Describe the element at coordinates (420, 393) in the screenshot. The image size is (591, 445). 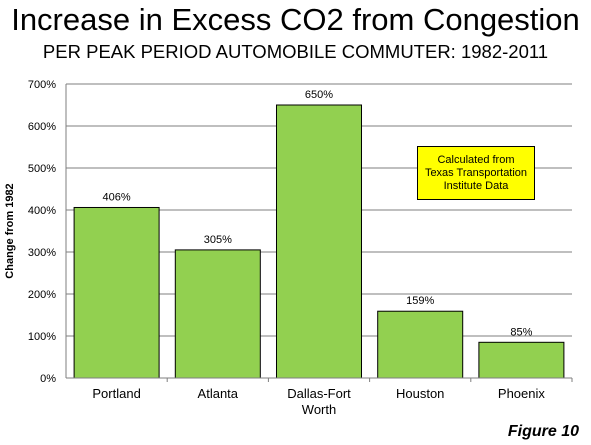
I see `x-tick-label: Houston` at that location.